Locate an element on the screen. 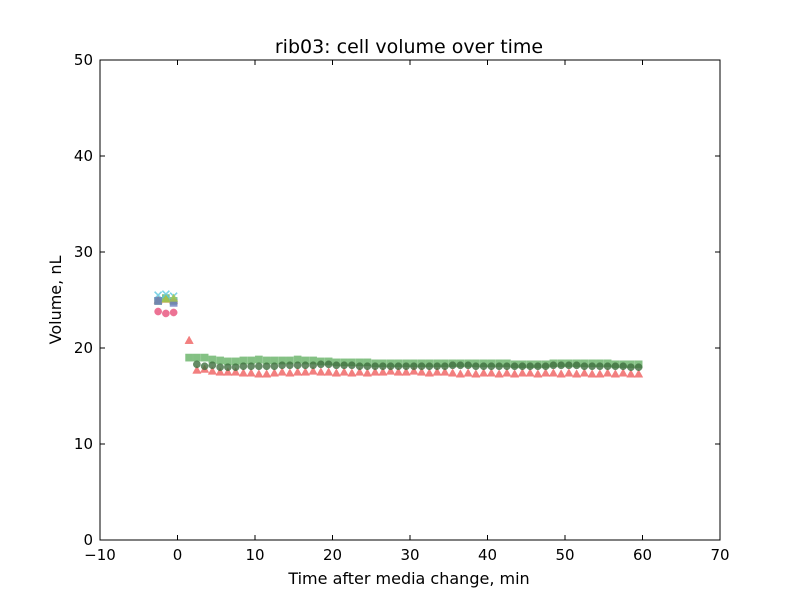  x-tick-label: 20 is located at coordinates (332, 555).